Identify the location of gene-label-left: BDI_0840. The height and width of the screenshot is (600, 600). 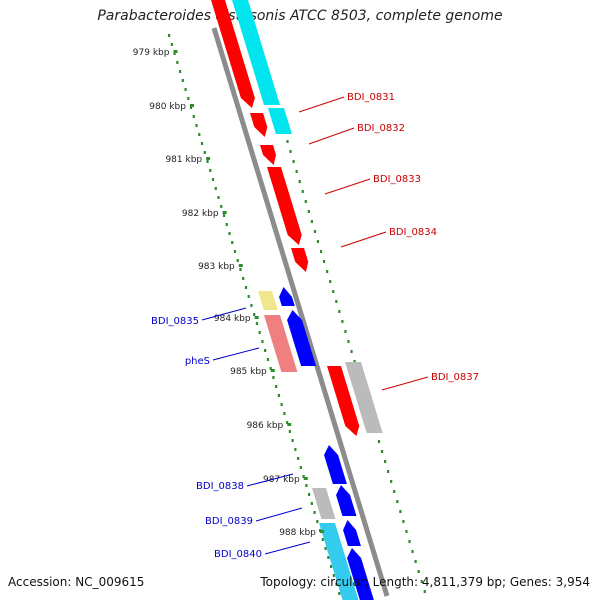
(238, 554).